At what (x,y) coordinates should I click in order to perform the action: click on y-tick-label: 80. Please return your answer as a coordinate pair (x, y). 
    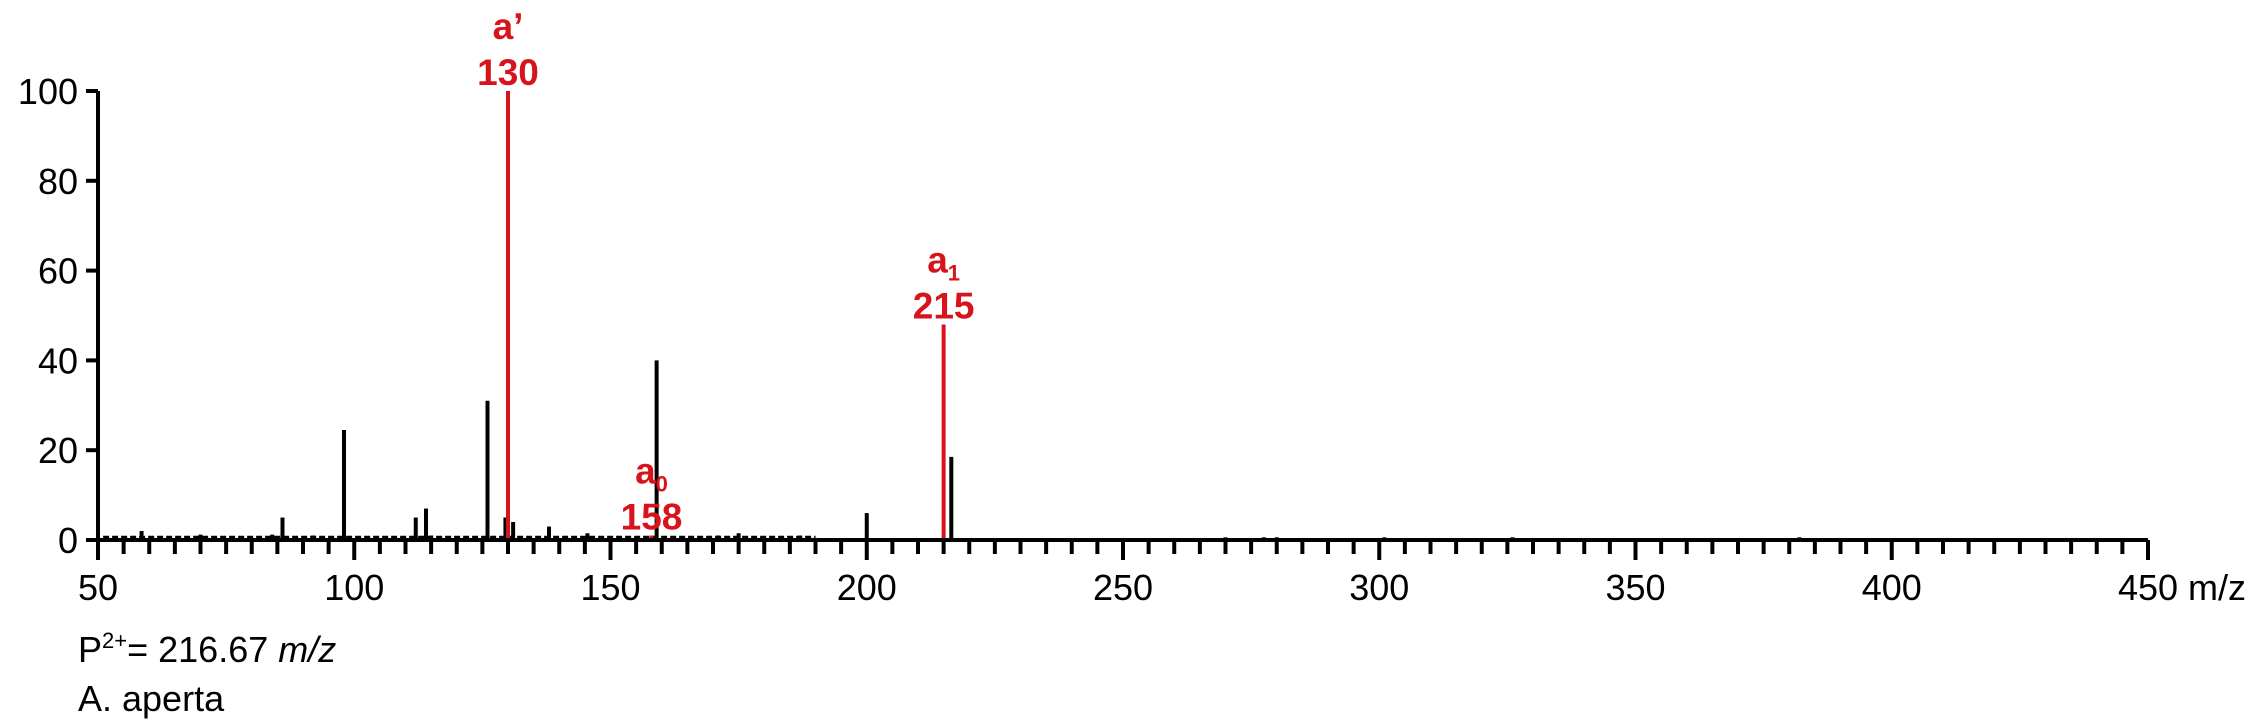
    Looking at the image, I should click on (58, 181).